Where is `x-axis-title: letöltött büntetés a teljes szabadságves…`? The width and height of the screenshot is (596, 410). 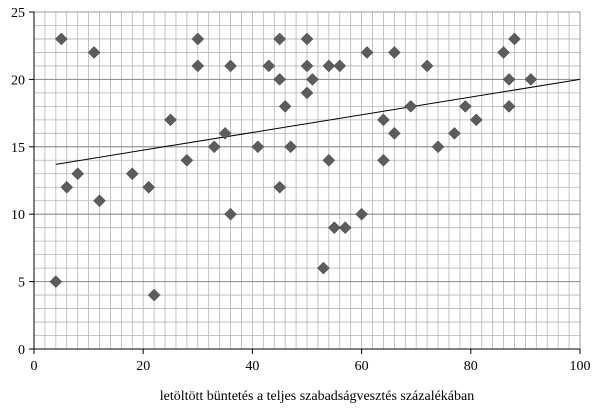 x-axis-title: letöltött büntetés a teljes szabadságves… is located at coordinates (317, 396).